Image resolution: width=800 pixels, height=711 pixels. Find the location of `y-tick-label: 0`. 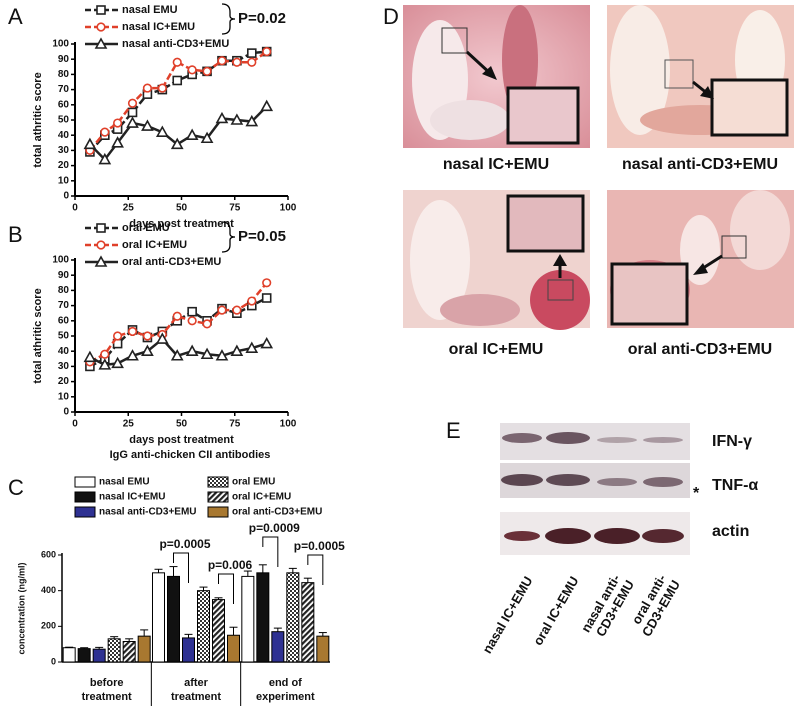

y-tick-label: 0 is located at coordinates (66, 196).